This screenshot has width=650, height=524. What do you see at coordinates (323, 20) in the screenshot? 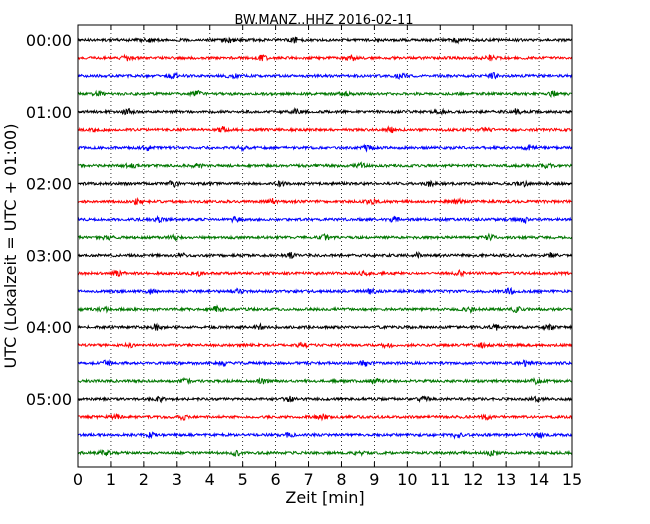
I see `chart-title: BW.MANZ..HHZ 2016-02-11` at bounding box center [323, 20].